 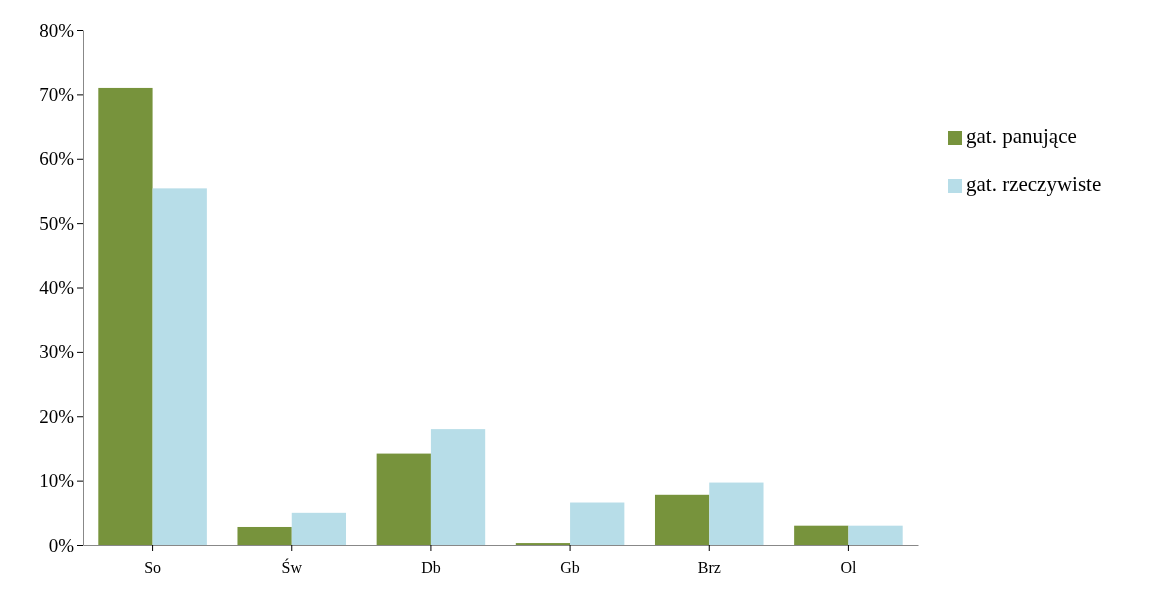 What do you see at coordinates (57, 159) in the screenshot?
I see `y-tick-label: 60%` at bounding box center [57, 159].